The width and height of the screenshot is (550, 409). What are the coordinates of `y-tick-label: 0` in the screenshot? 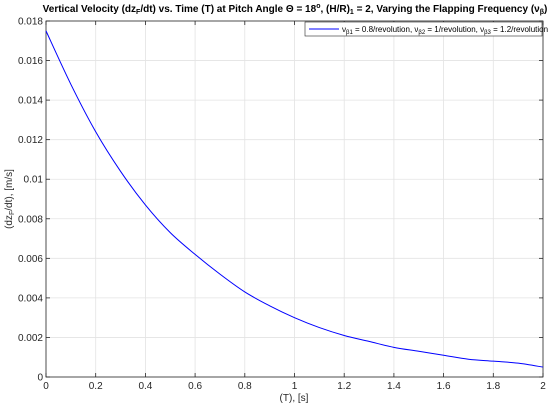 It's located at (40, 378).